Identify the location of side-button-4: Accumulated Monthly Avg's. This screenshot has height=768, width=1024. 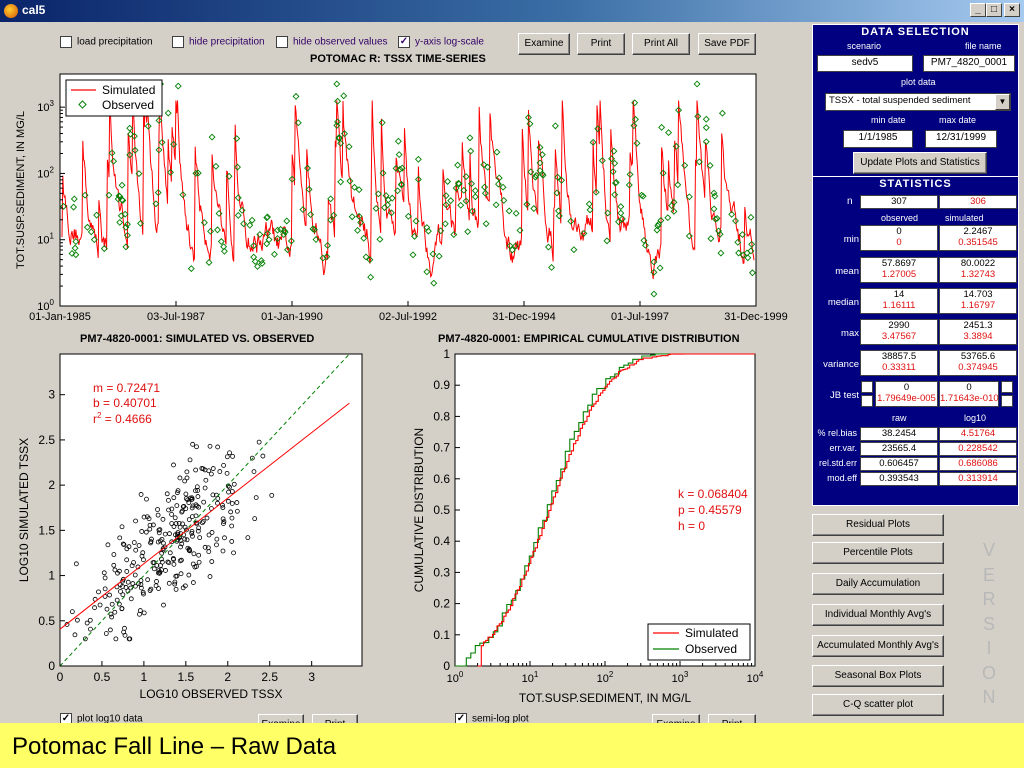
(878, 646).